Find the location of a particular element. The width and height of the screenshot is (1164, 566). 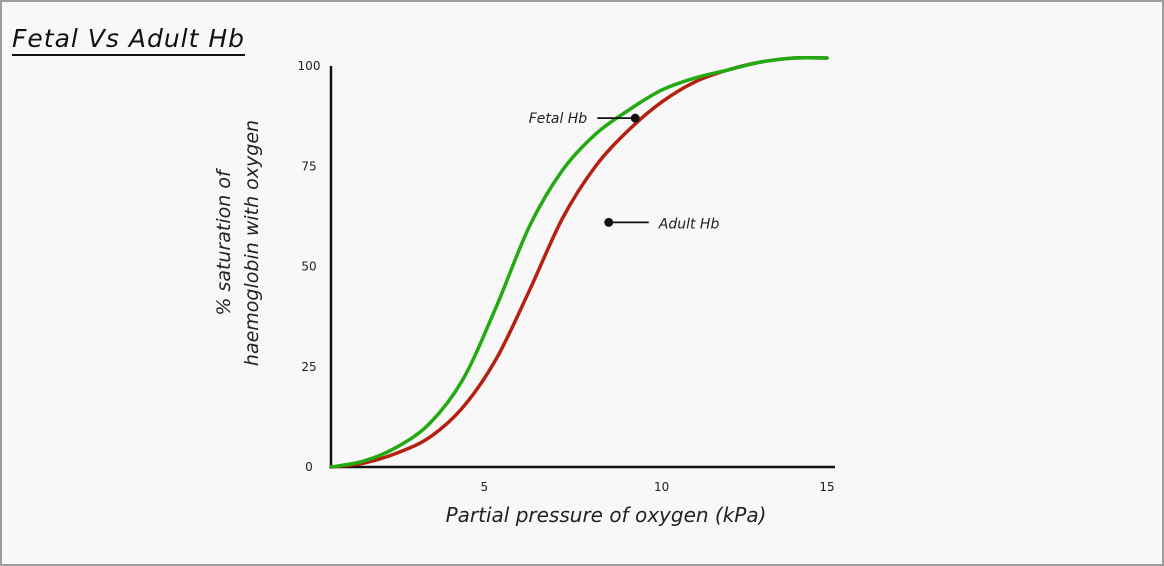

x-tick-label: 10 is located at coordinates (661, 487).